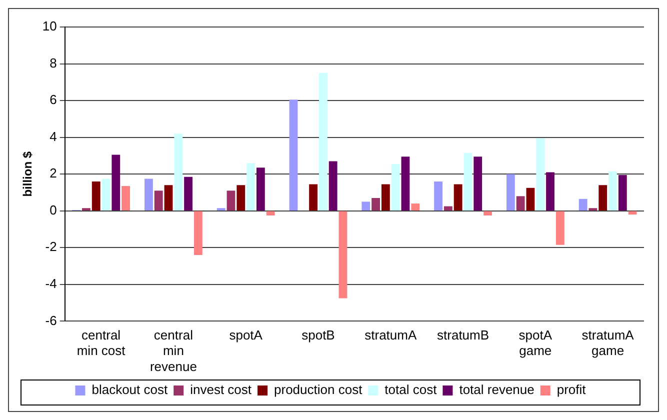 The image size is (667, 420). I want to click on y-tick-label: 2, so click(53, 173).